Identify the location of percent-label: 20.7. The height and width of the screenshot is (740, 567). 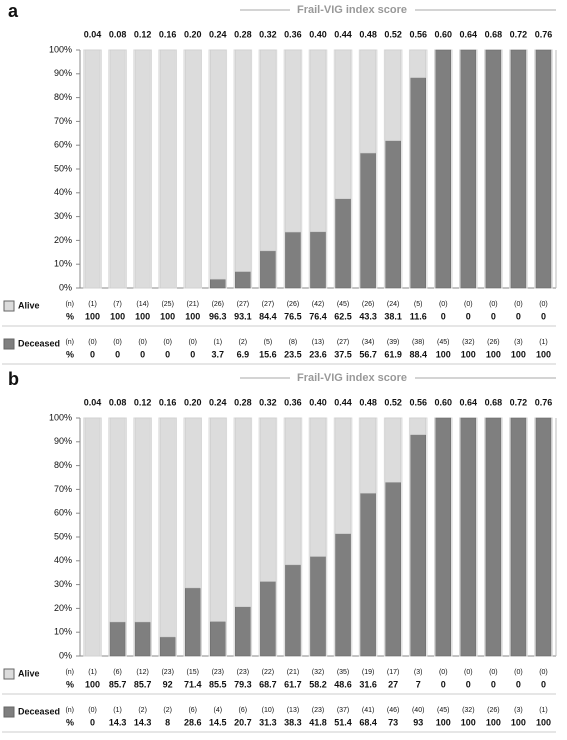
(243, 722).